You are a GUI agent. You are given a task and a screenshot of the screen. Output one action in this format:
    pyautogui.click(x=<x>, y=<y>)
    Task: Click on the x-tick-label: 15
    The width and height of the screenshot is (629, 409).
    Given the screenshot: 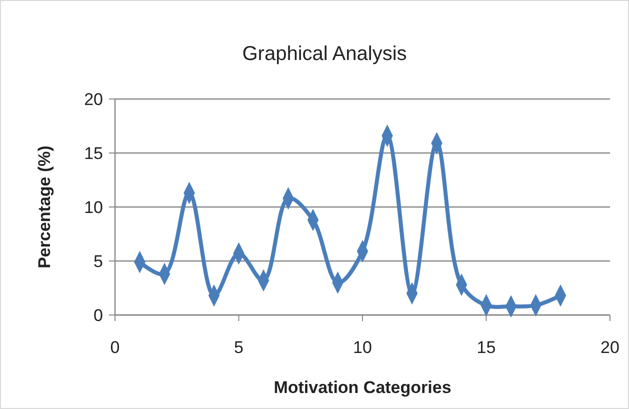 What is the action you would take?
    pyautogui.click(x=486, y=347)
    